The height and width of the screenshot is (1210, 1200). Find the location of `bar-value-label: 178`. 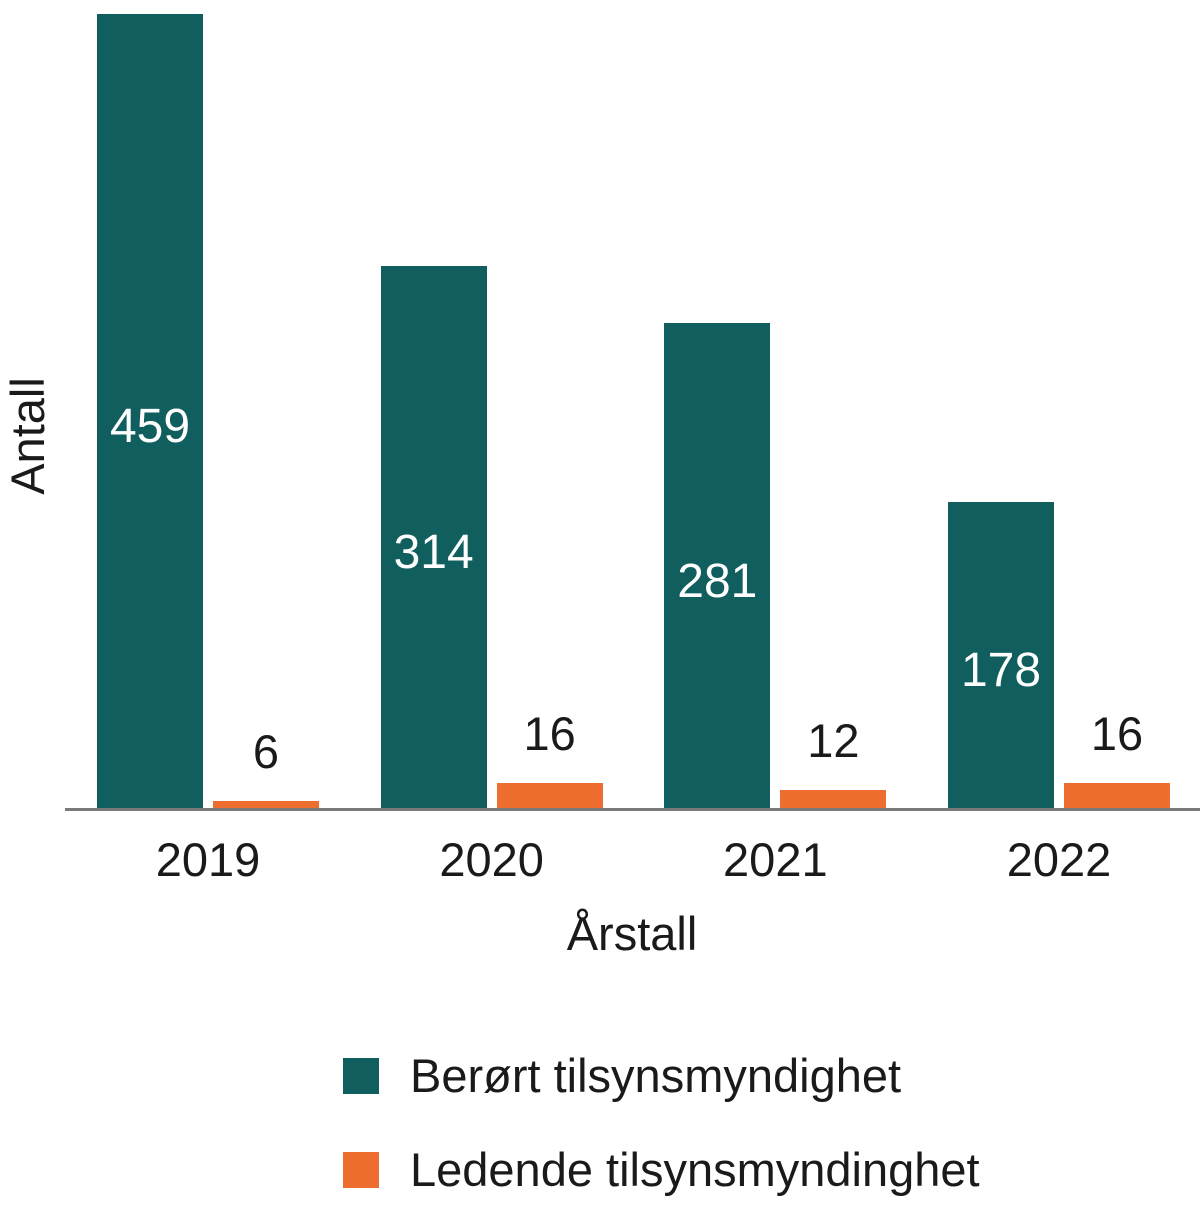

bar-value-label: 178 is located at coordinates (1001, 671).